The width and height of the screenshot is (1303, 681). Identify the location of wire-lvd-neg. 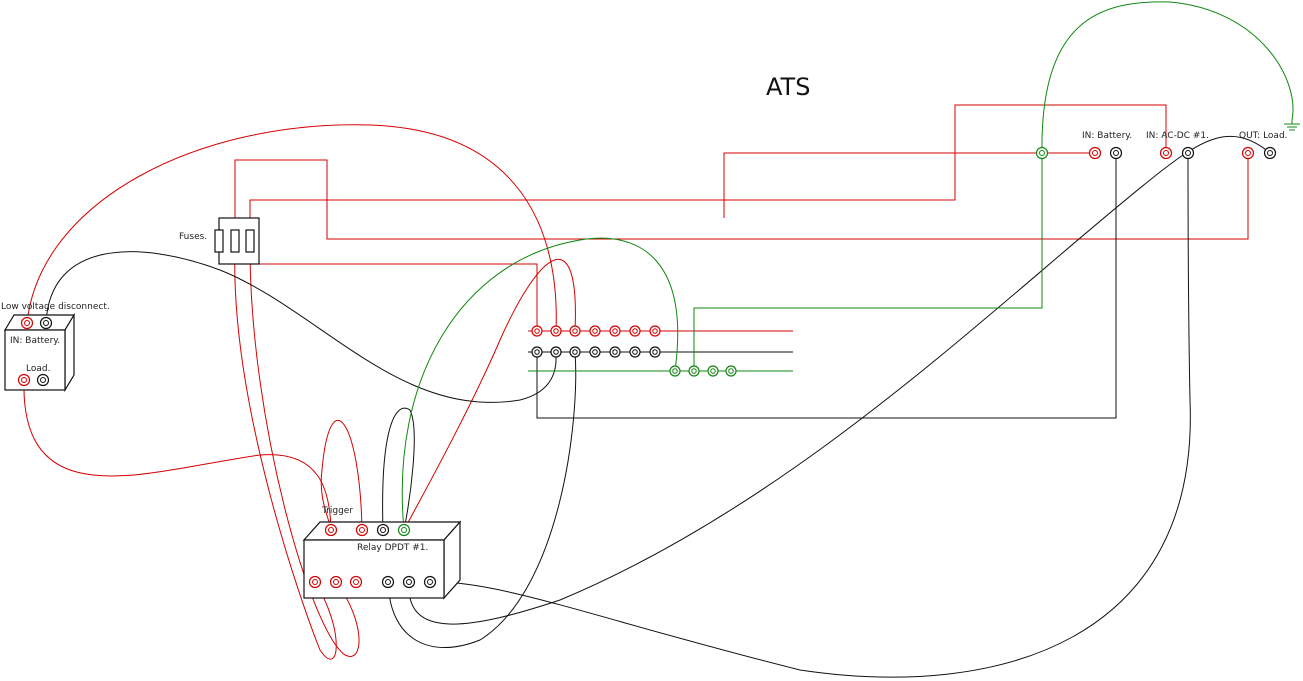
(301, 327).